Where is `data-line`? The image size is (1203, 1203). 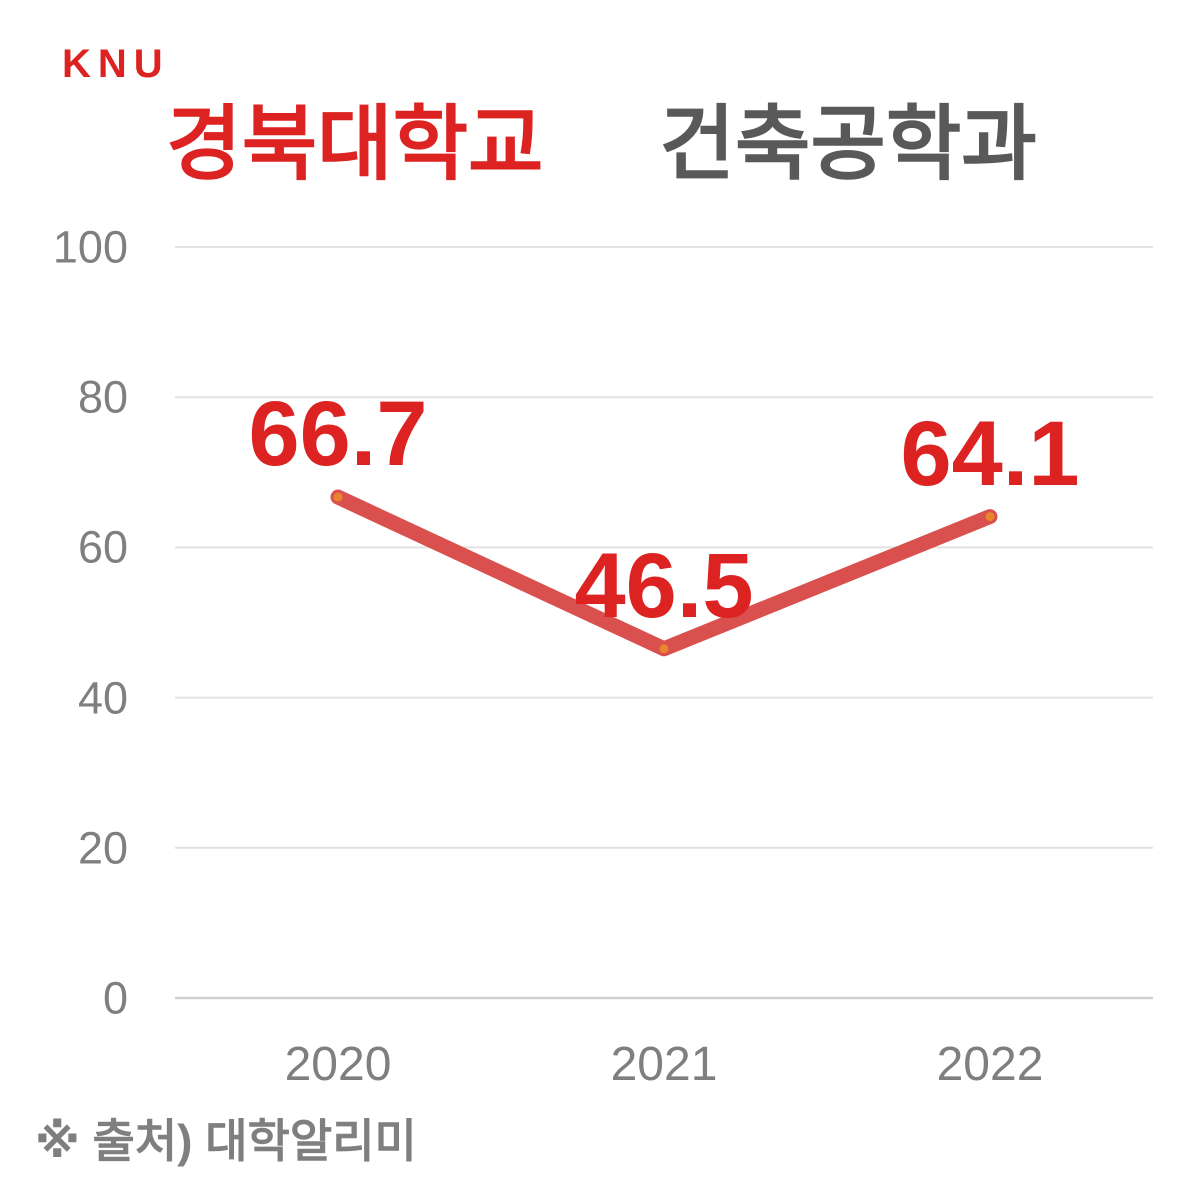
data-line is located at coordinates (664, 573).